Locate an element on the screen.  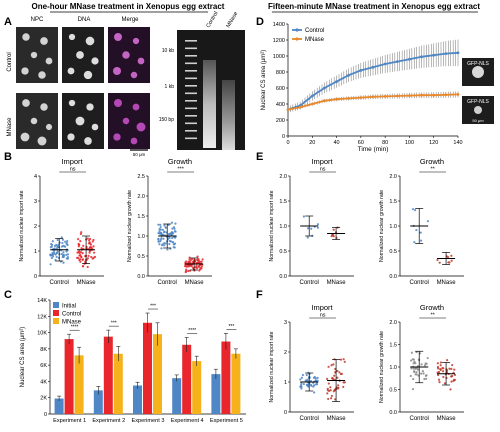
gel-lane-mnase is located at coordinates (228, 115).